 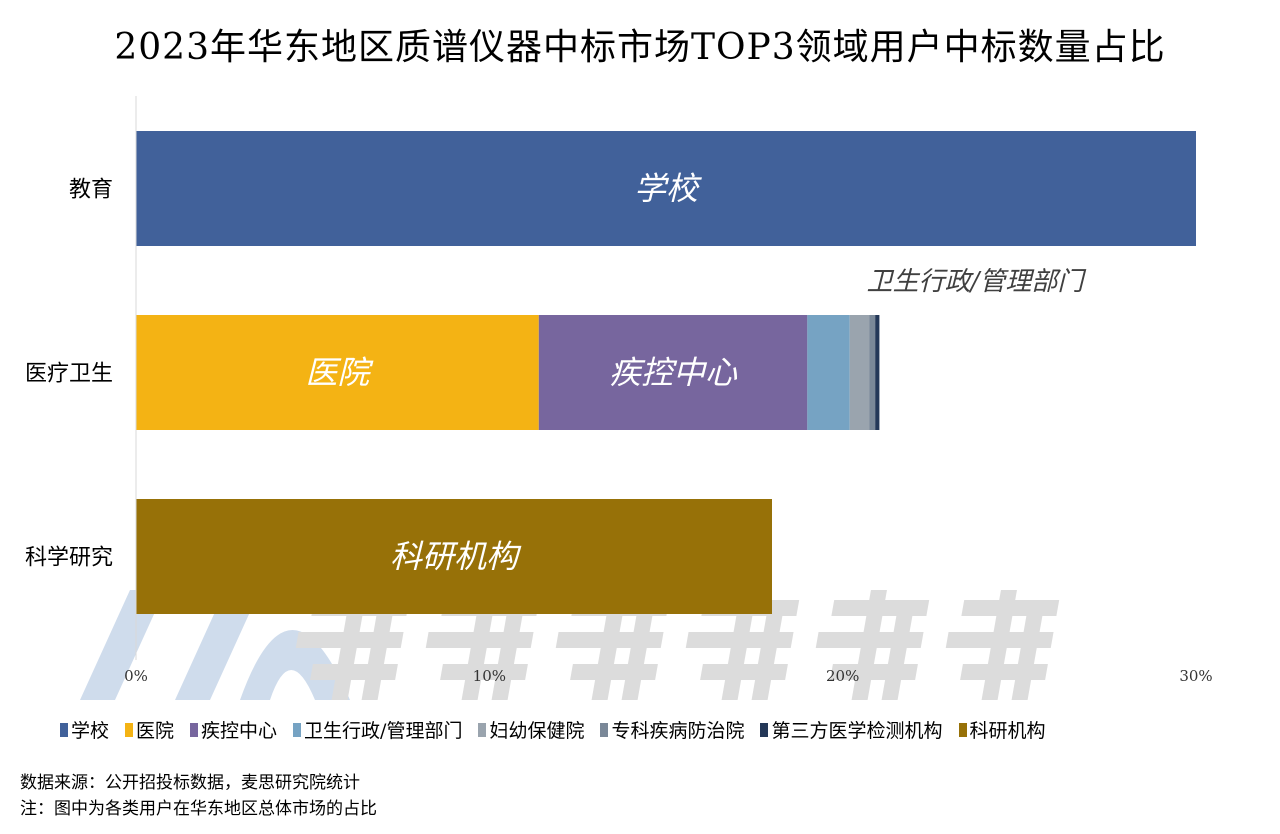 I want to click on legend-label: 第三方医学检测机构, so click(x=857, y=731).